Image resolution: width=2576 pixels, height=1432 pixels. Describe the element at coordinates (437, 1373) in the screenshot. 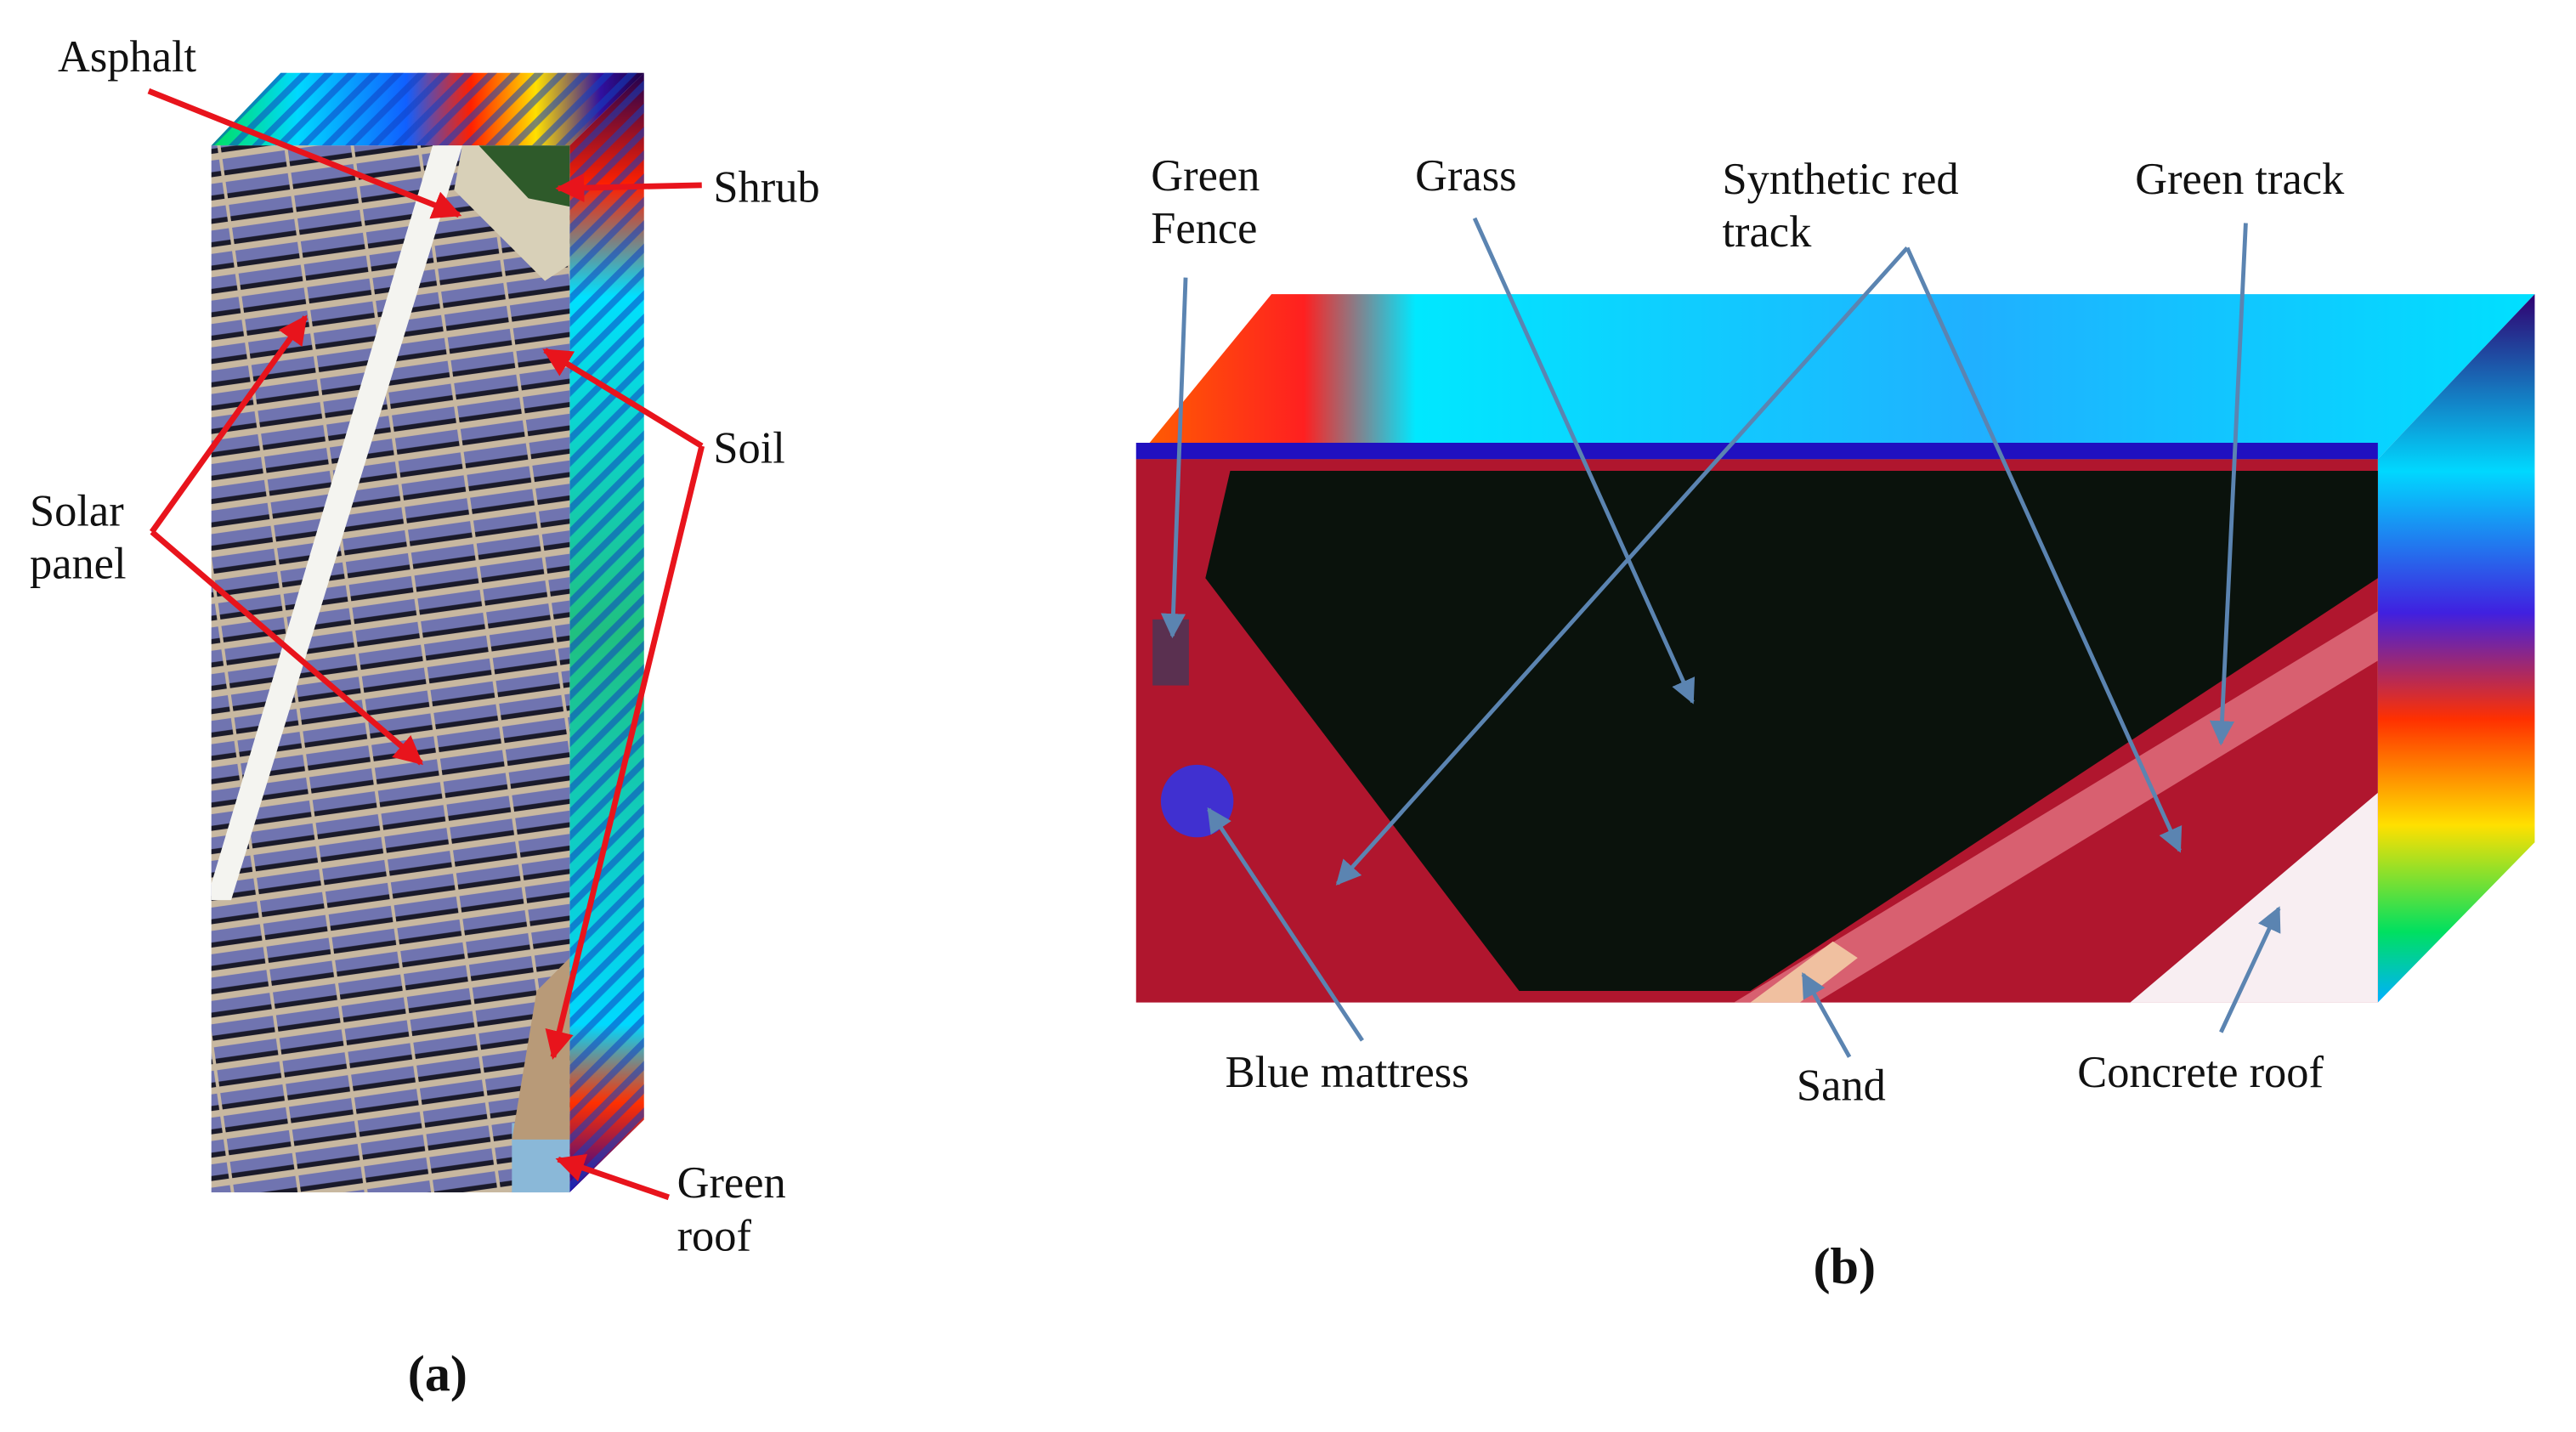

I see `caption-a: (a)` at that location.